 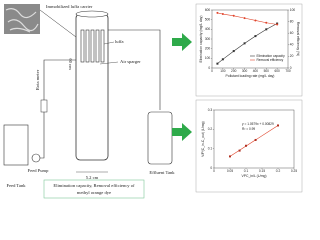 I want to click on fit-line, so click(x=254, y=141).